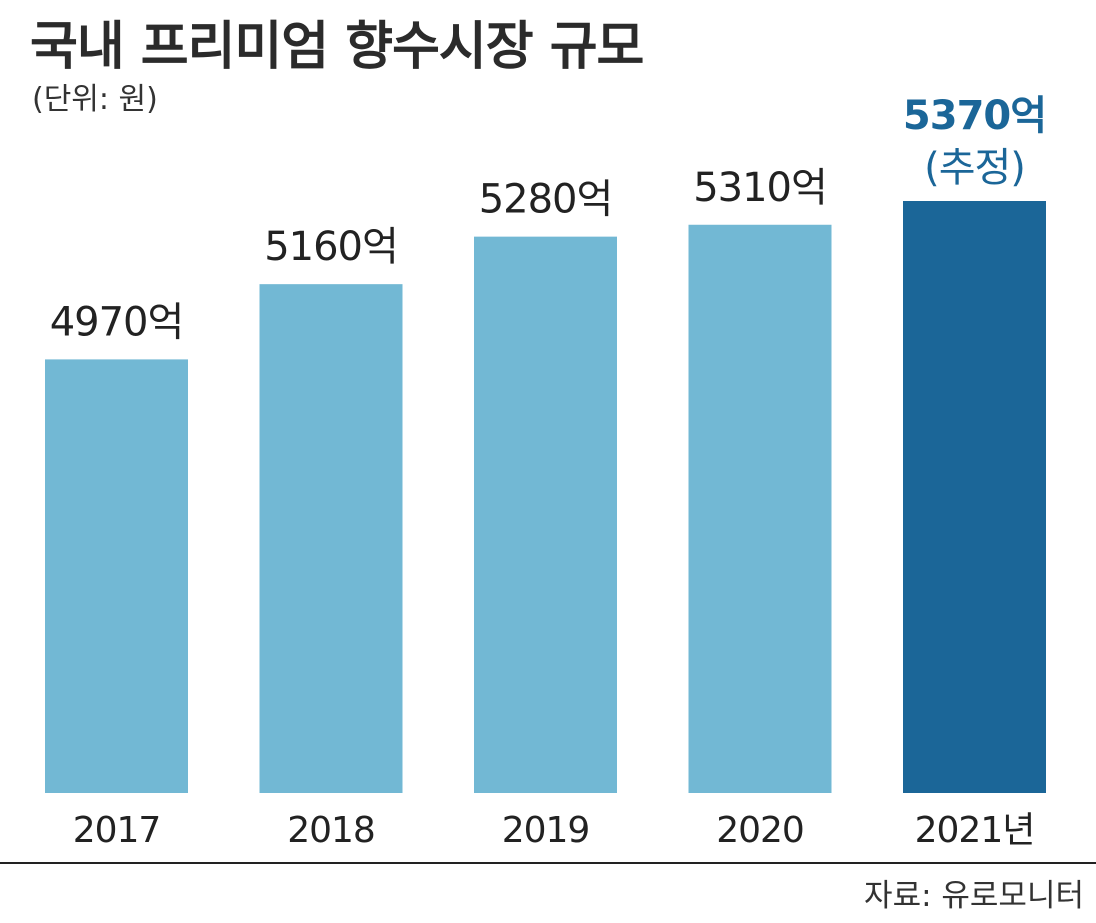  Describe the element at coordinates (331, 538) in the screenshot. I see `bar-2018` at that location.